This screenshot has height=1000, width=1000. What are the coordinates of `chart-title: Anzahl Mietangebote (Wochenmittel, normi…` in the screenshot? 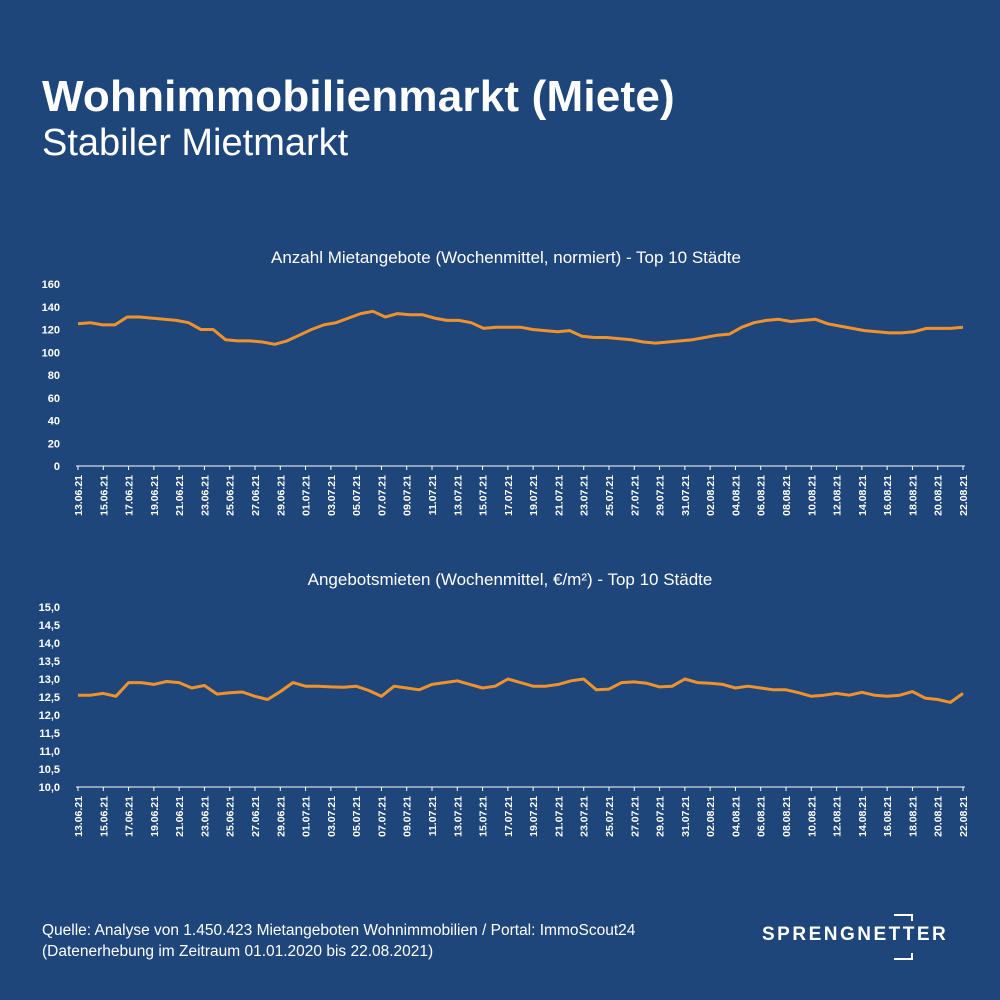 It's located at (506, 257).